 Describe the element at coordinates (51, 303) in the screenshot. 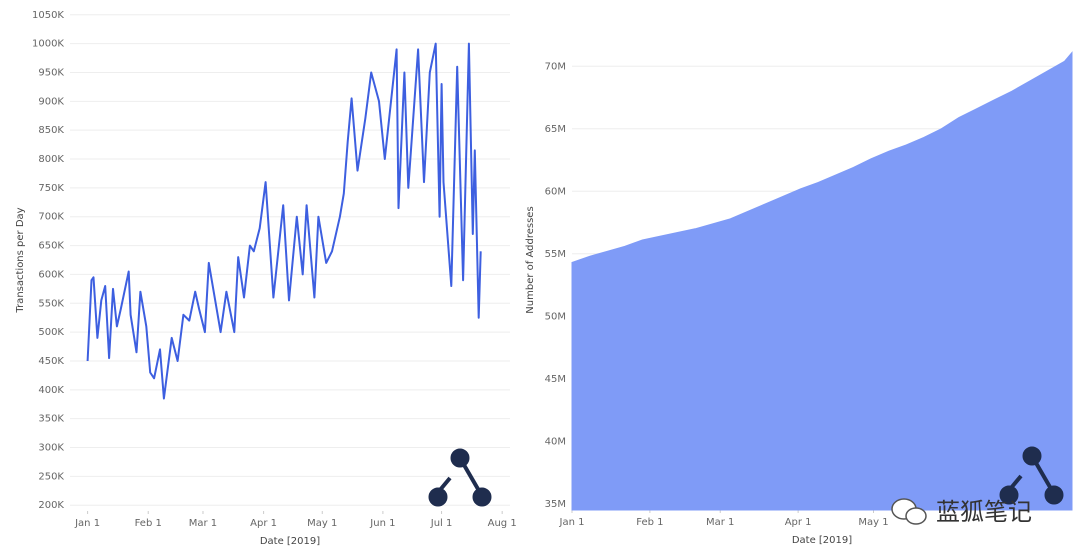

I see `y-tick-label: 550K` at that location.